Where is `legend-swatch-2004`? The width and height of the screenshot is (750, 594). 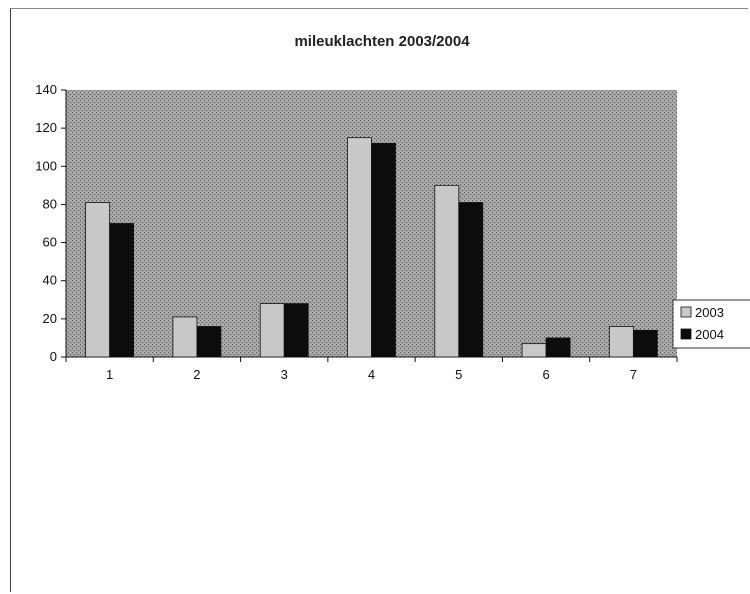 legend-swatch-2004 is located at coordinates (686, 334).